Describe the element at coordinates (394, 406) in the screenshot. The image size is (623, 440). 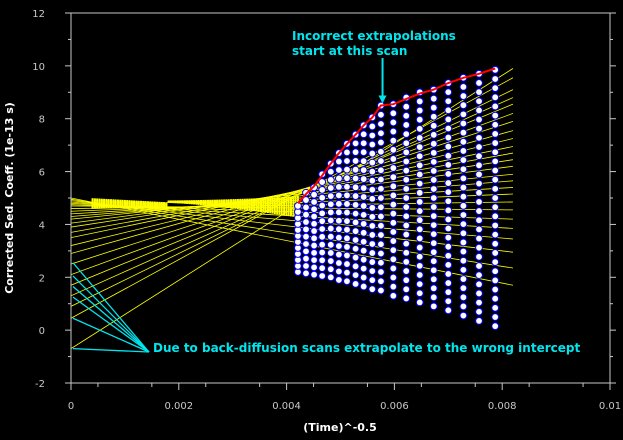
I see `x-tick-label: 0.006` at that location.